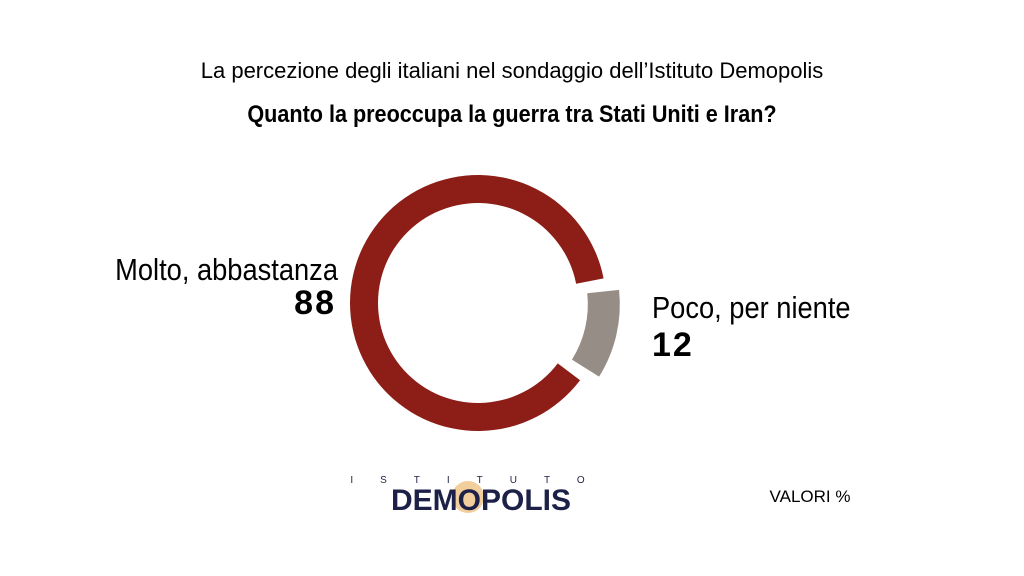 Image resolution: width=1024 pixels, height=576 pixels. What do you see at coordinates (751, 308) in the screenshot?
I see `slice-label: Poco, per niente` at bounding box center [751, 308].